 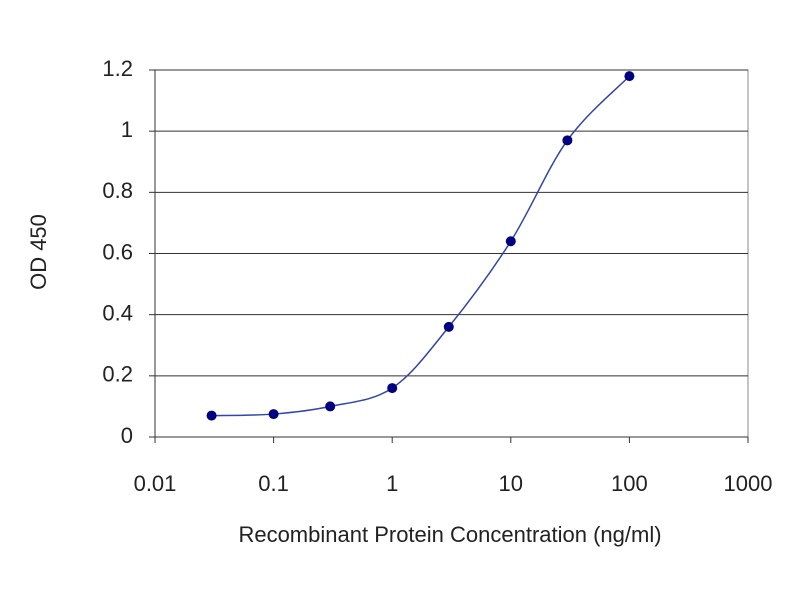 What do you see at coordinates (117, 374) in the screenshot?
I see `y-tick-label: 0.2` at bounding box center [117, 374].